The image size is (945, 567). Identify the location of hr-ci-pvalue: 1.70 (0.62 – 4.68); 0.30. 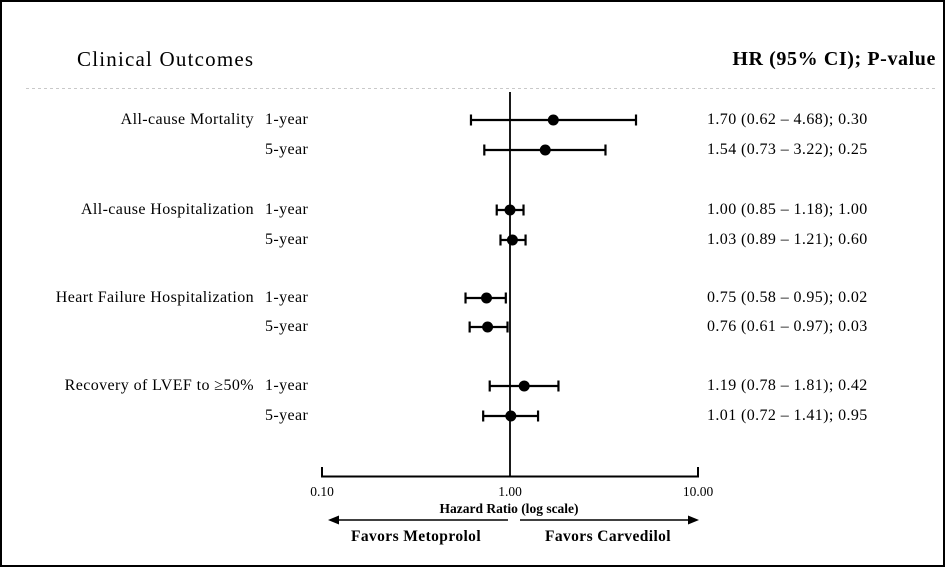
(787, 119).